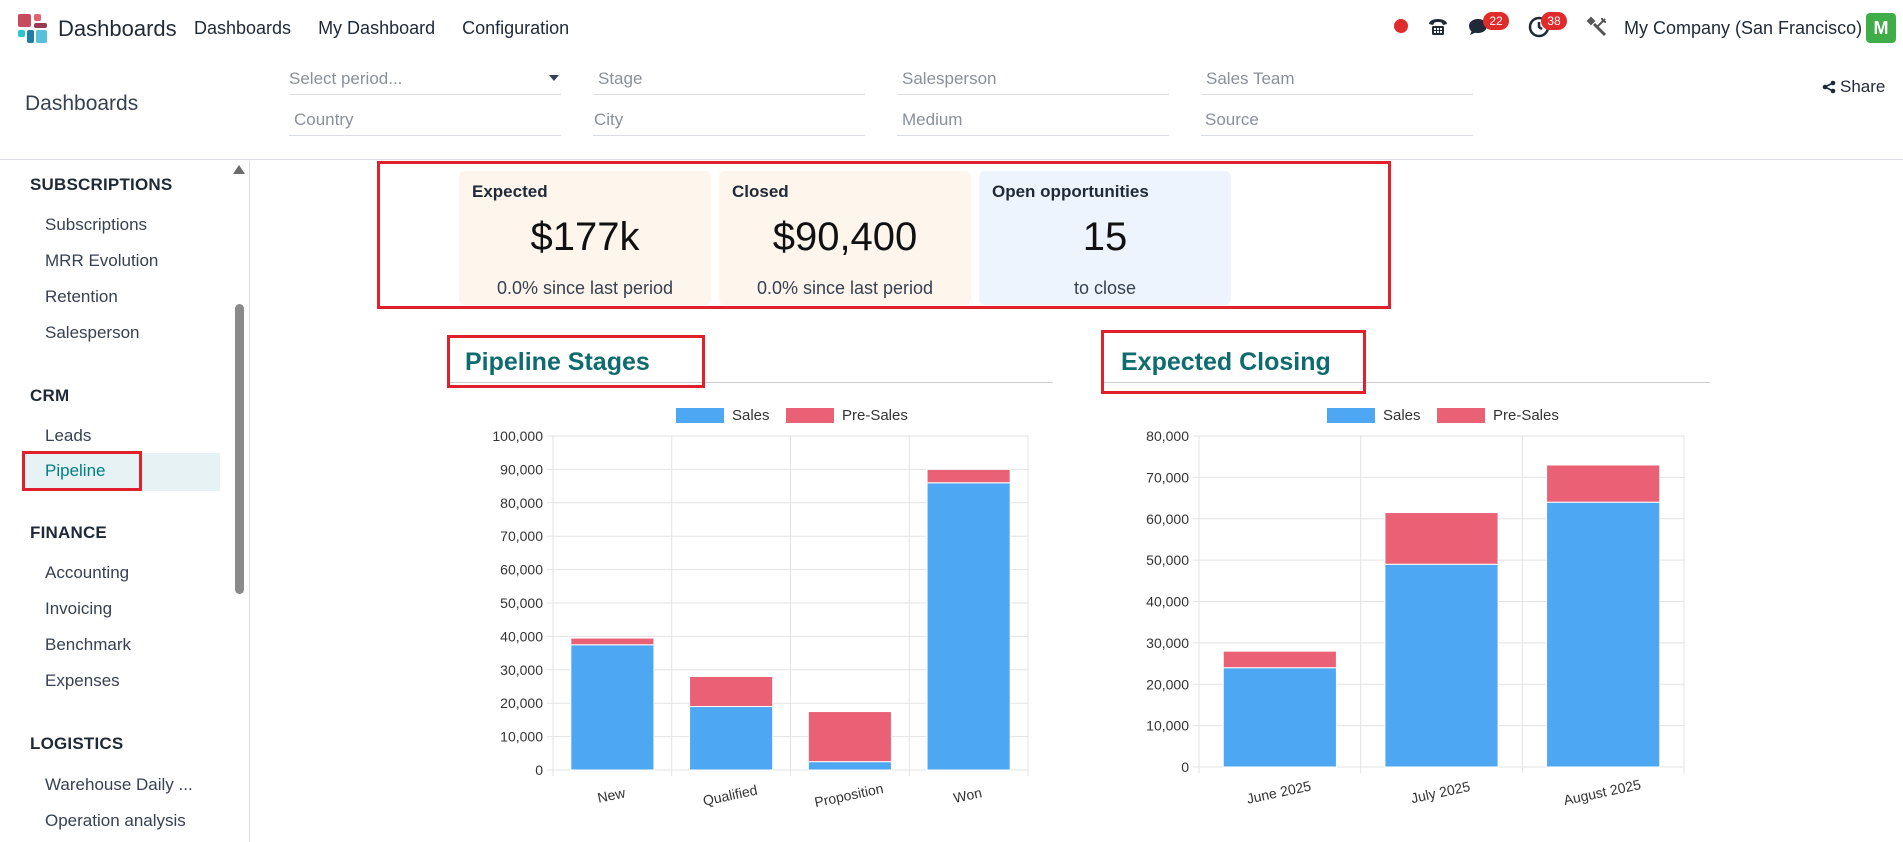  I want to click on y-tick-label: 70,000, so click(1167, 477).